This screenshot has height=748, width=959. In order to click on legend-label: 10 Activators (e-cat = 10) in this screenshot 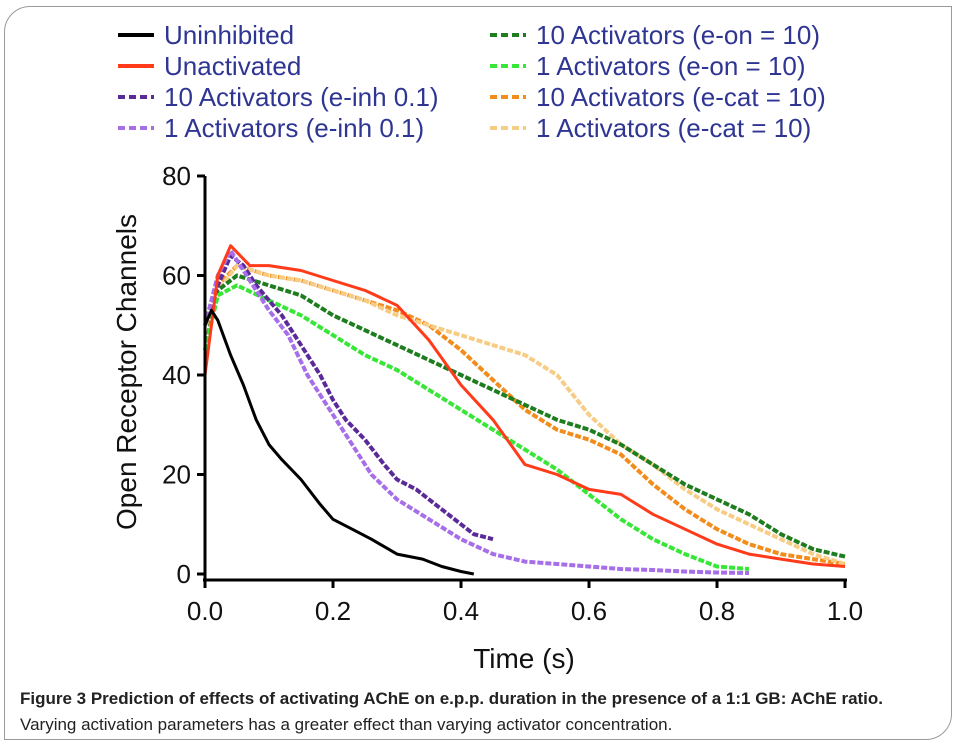, I will do `click(681, 97)`.